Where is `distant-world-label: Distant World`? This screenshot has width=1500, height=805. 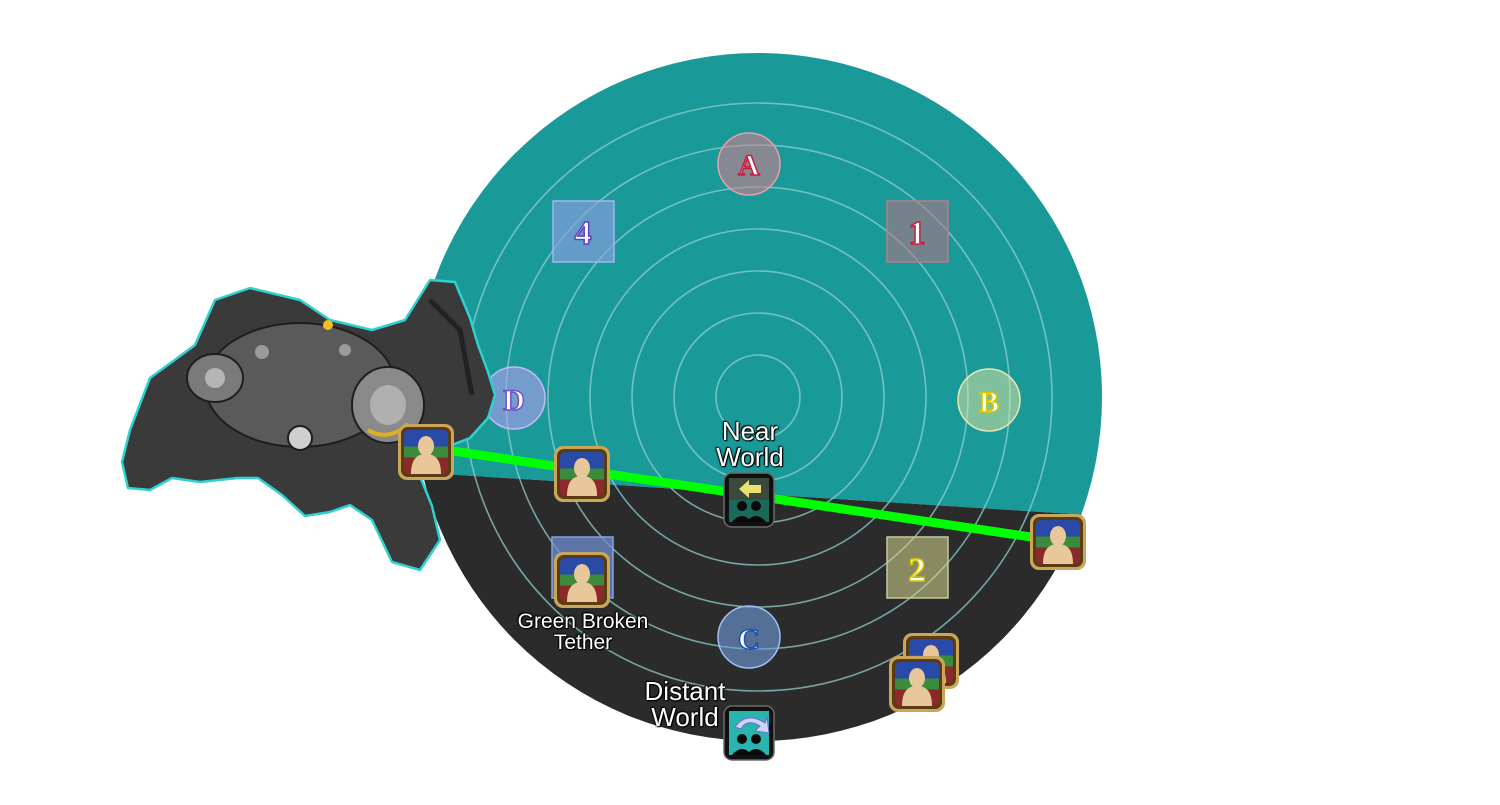 distant-world-label: Distant World is located at coordinates (685, 704).